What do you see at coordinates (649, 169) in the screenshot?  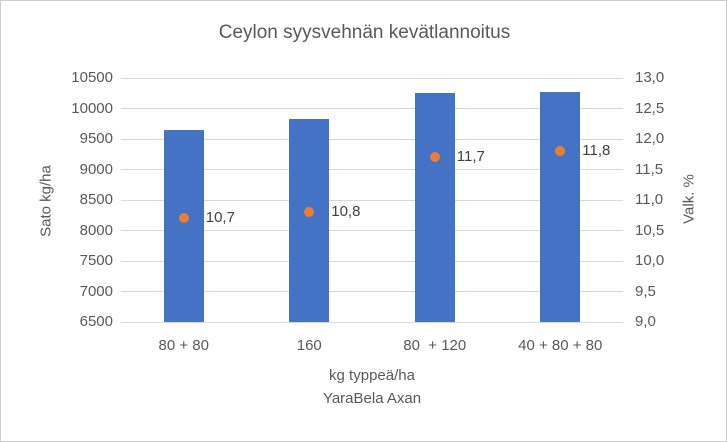 I see `right-axis-tick: 11,5` at bounding box center [649, 169].